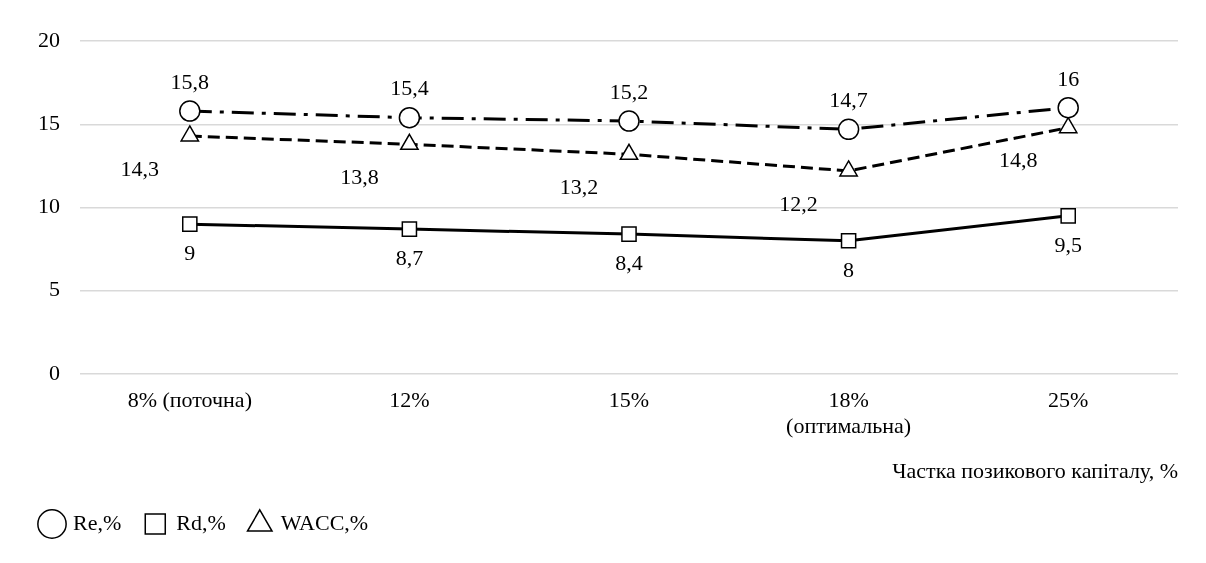 The height and width of the screenshot is (563, 1206). What do you see at coordinates (324, 522) in the screenshot?
I see `legend-label: WACC,%` at bounding box center [324, 522].